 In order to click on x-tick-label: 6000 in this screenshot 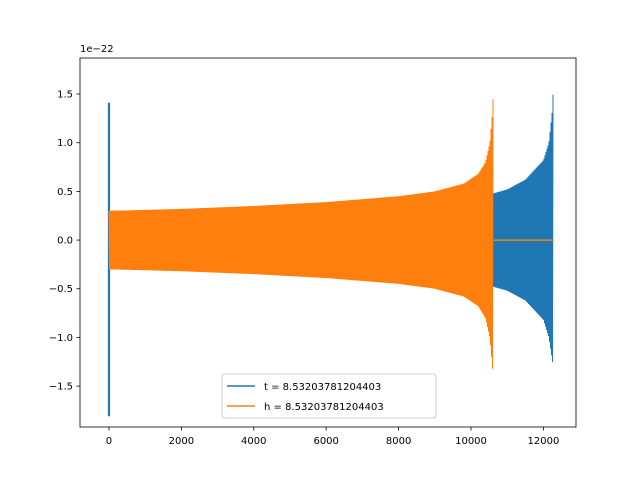, I will do `click(325, 441)`.